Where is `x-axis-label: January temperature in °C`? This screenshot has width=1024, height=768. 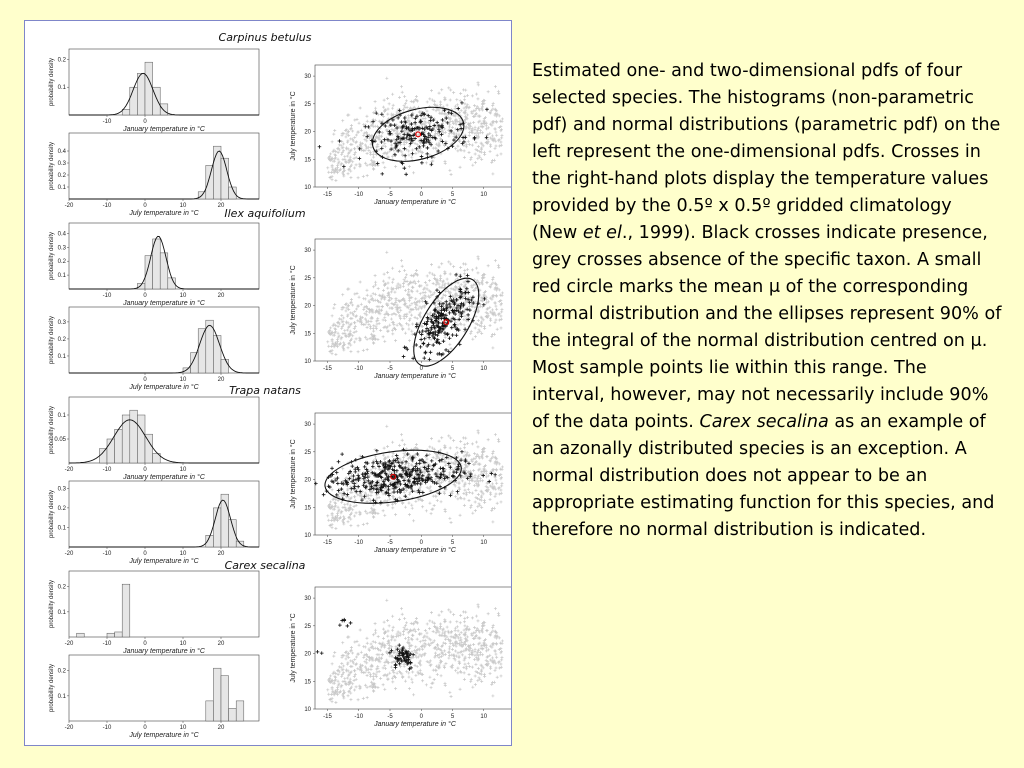
x-axis-label: January temperature in °C is located at coordinates (415, 376).